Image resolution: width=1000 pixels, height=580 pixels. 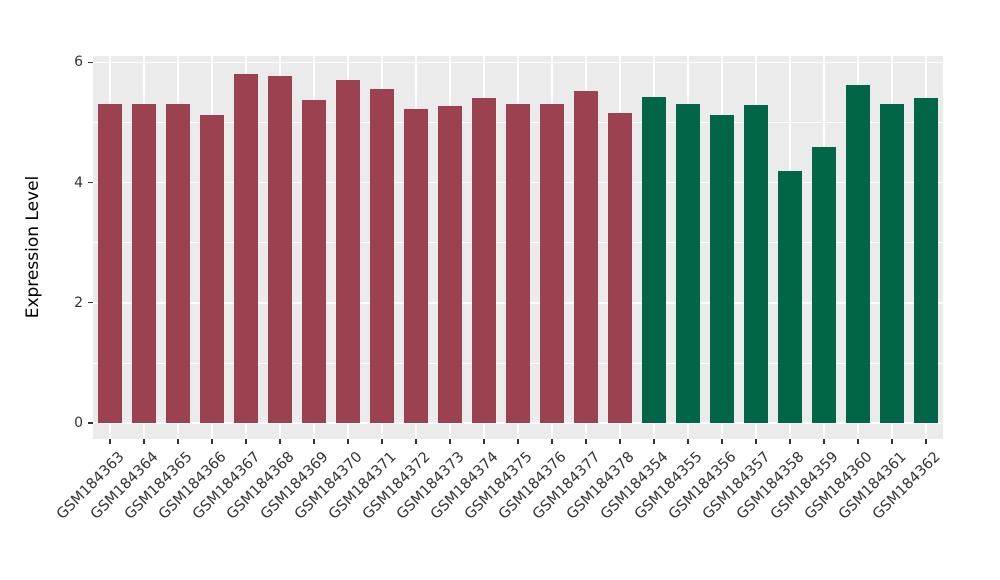 What do you see at coordinates (722, 269) in the screenshot?
I see `bar-GSM184356` at bounding box center [722, 269].